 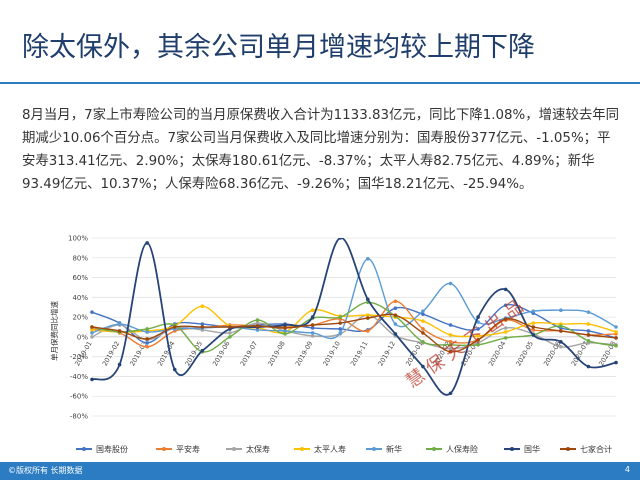 I want to click on title-divider, so click(x=320, y=83).